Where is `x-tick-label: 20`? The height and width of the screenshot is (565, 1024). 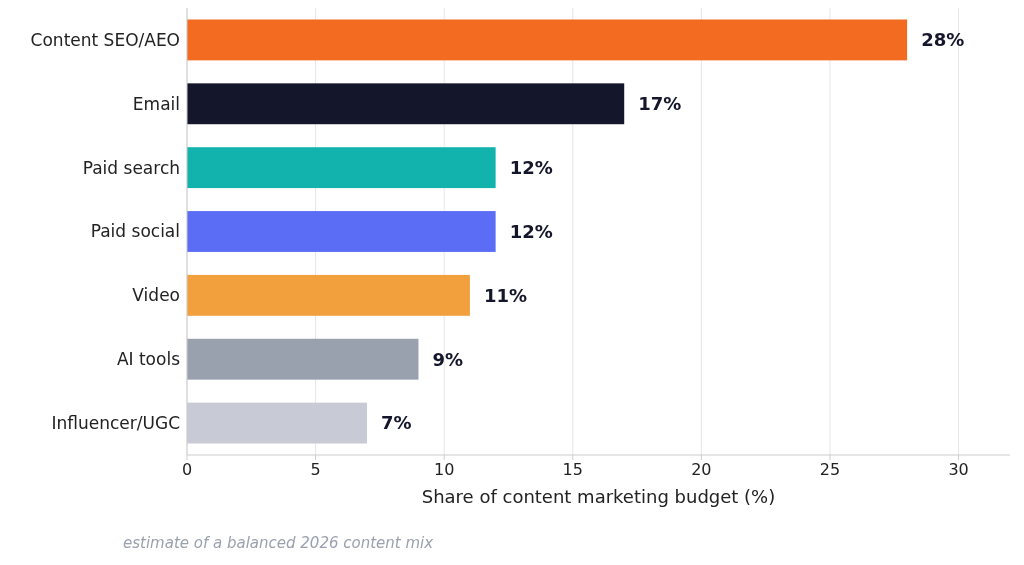
x-tick-label: 20 is located at coordinates (701, 469).